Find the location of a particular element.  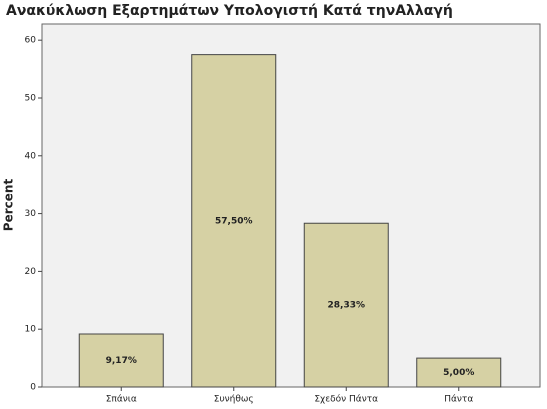

data-label: 9,17% is located at coordinates (121, 361).